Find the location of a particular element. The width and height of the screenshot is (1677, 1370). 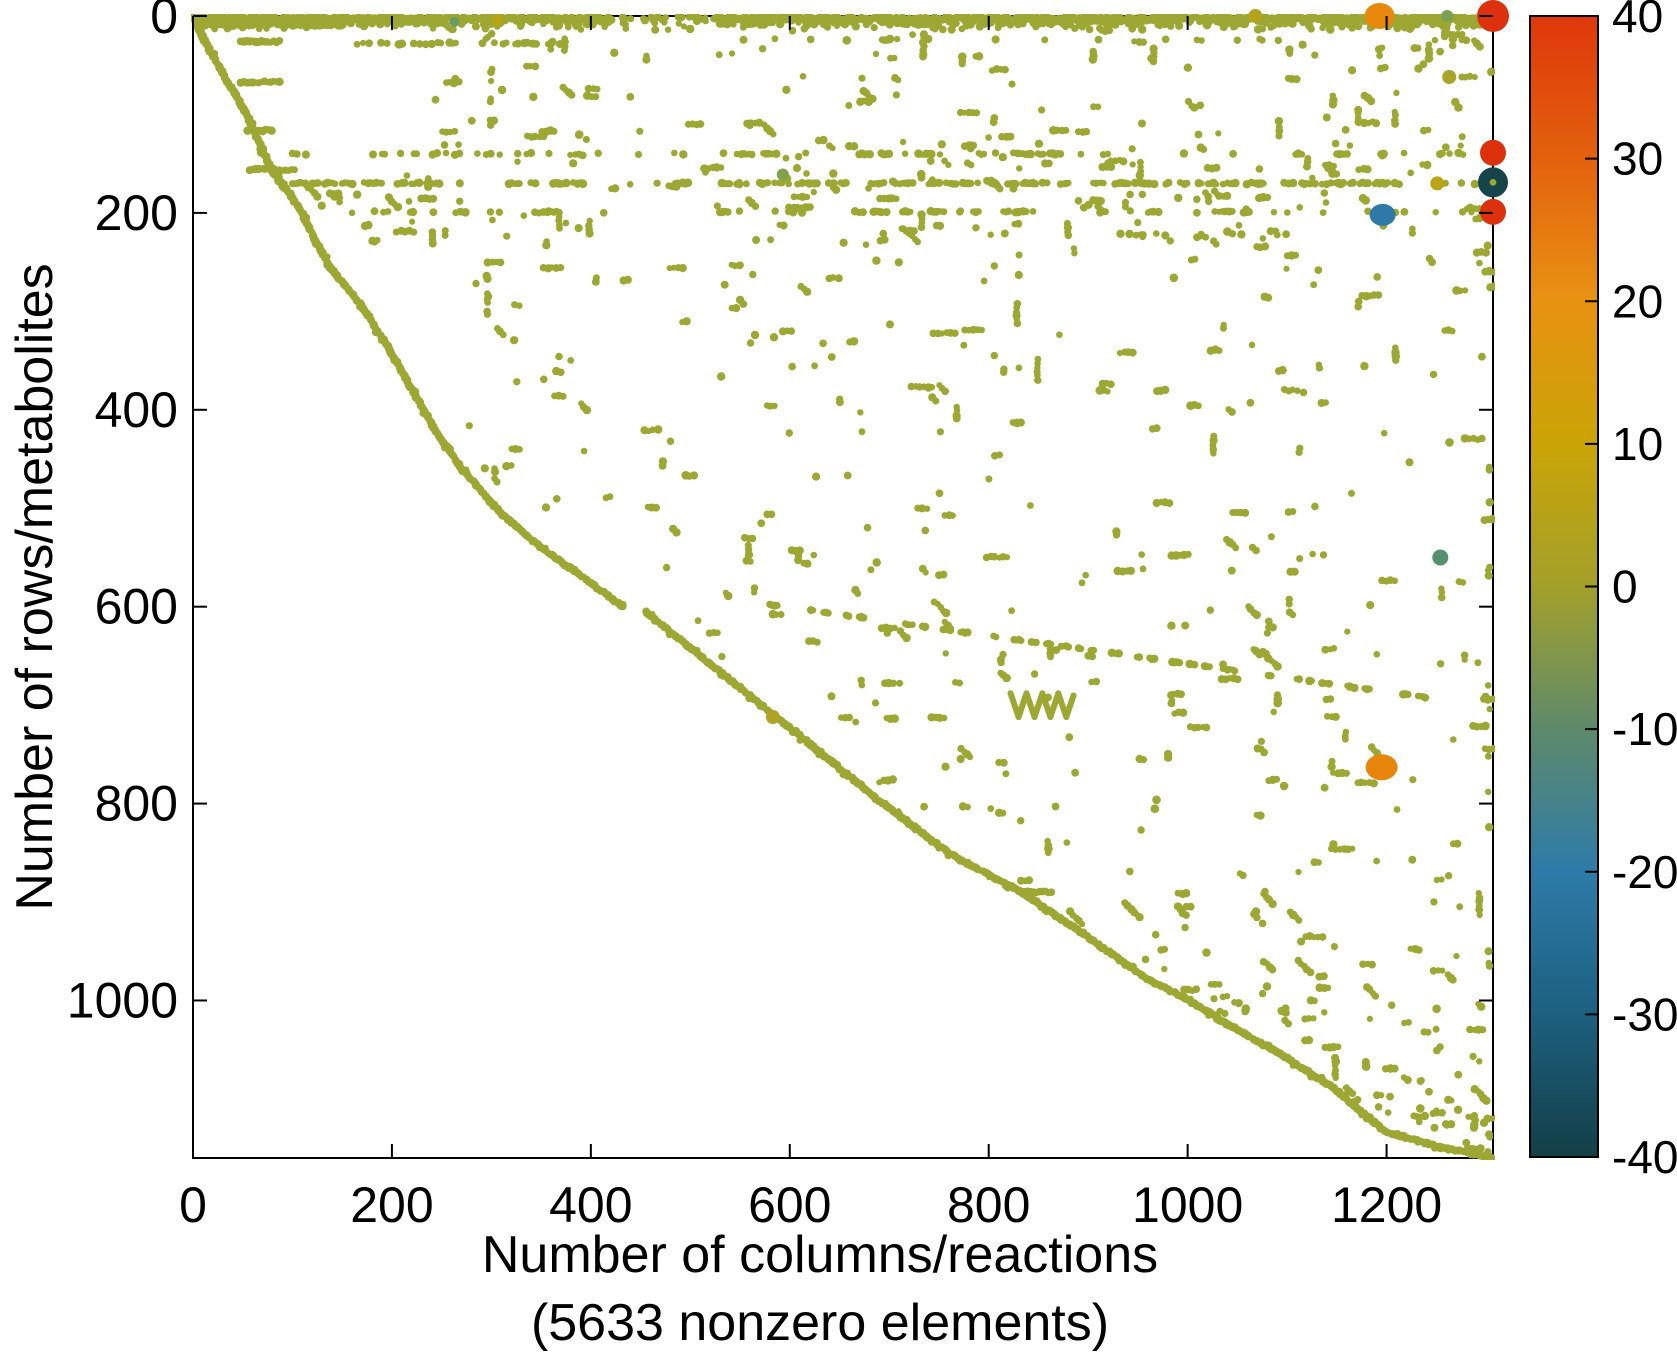

colorbar-tick-label: -20 is located at coordinates (1644, 872).